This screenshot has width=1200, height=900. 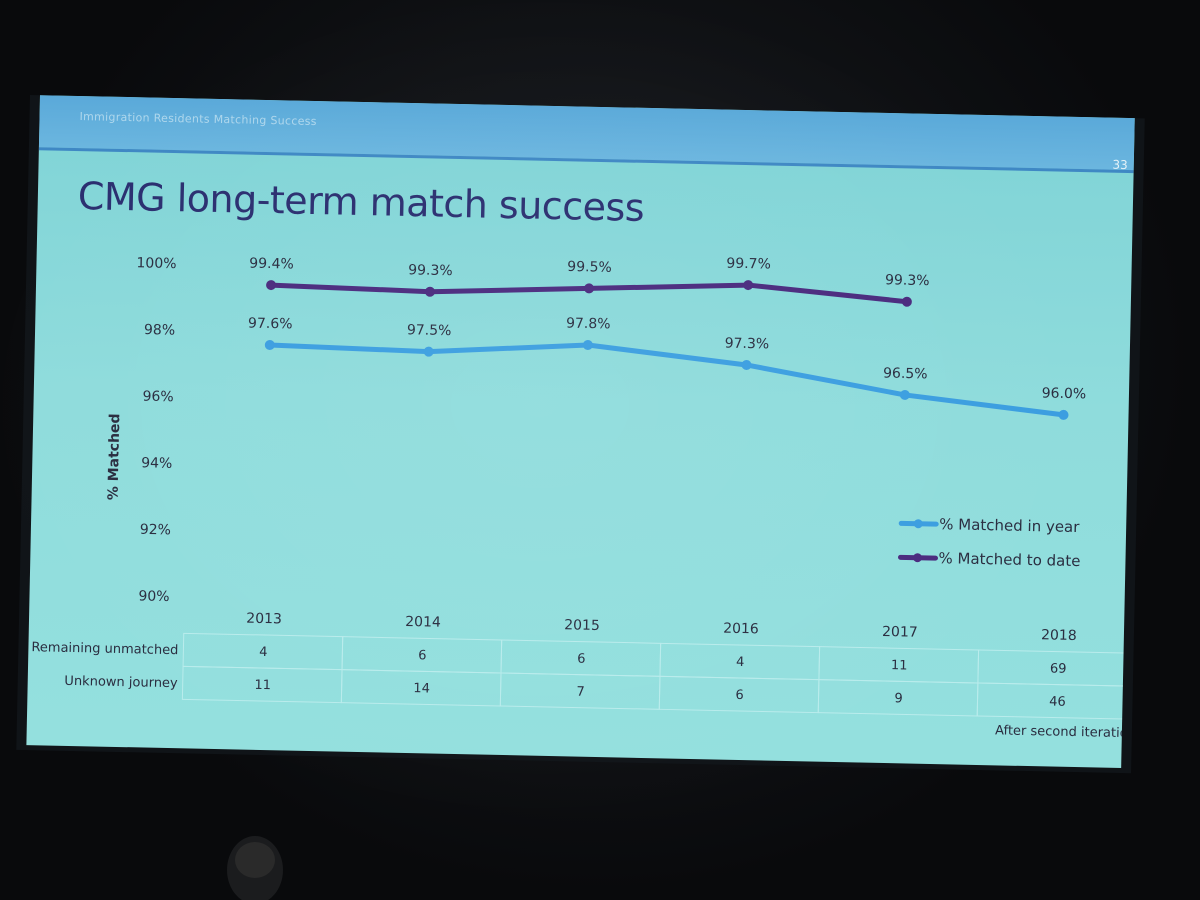 What do you see at coordinates (1120, 165) in the screenshot?
I see `slide-number: 33` at bounding box center [1120, 165].